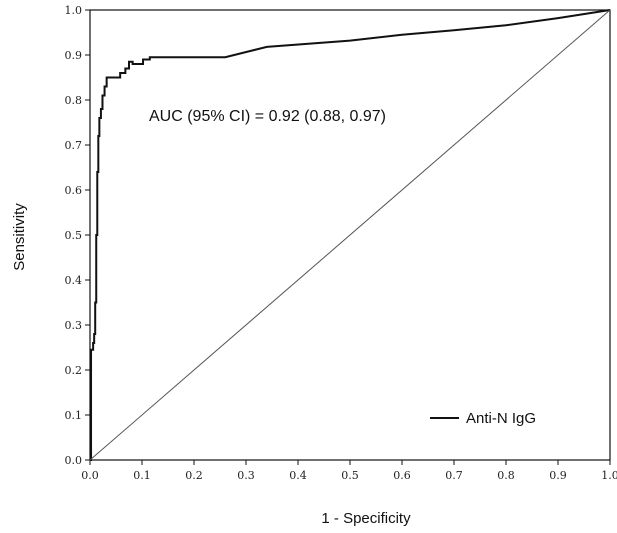 This screenshot has width=617, height=533. Describe the element at coordinates (74, 415) in the screenshot. I see `y-tick-label: 0.1` at that location.